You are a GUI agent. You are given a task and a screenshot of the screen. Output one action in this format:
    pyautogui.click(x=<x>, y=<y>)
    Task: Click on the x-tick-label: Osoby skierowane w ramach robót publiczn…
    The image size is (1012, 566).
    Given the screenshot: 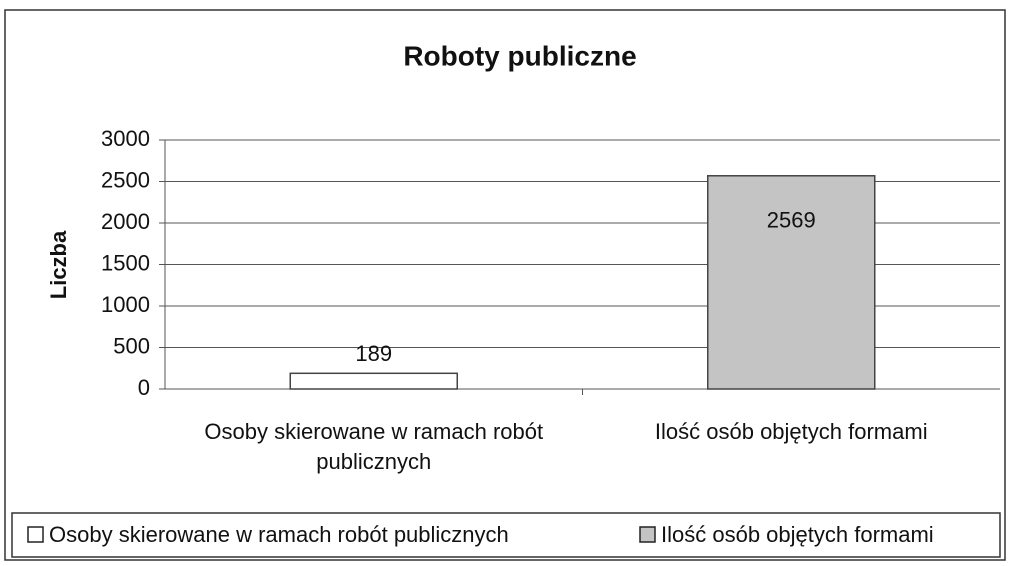 What is the action you would take?
    pyautogui.click(x=374, y=446)
    